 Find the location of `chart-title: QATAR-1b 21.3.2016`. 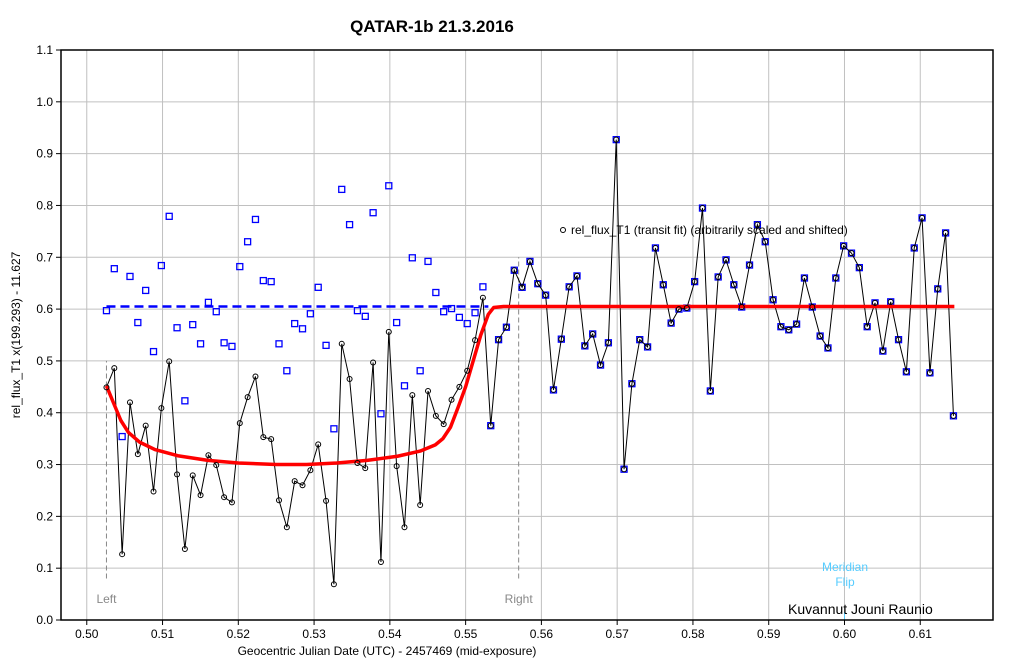

chart-title: QATAR-1b 21.3.2016 is located at coordinates (432, 26).